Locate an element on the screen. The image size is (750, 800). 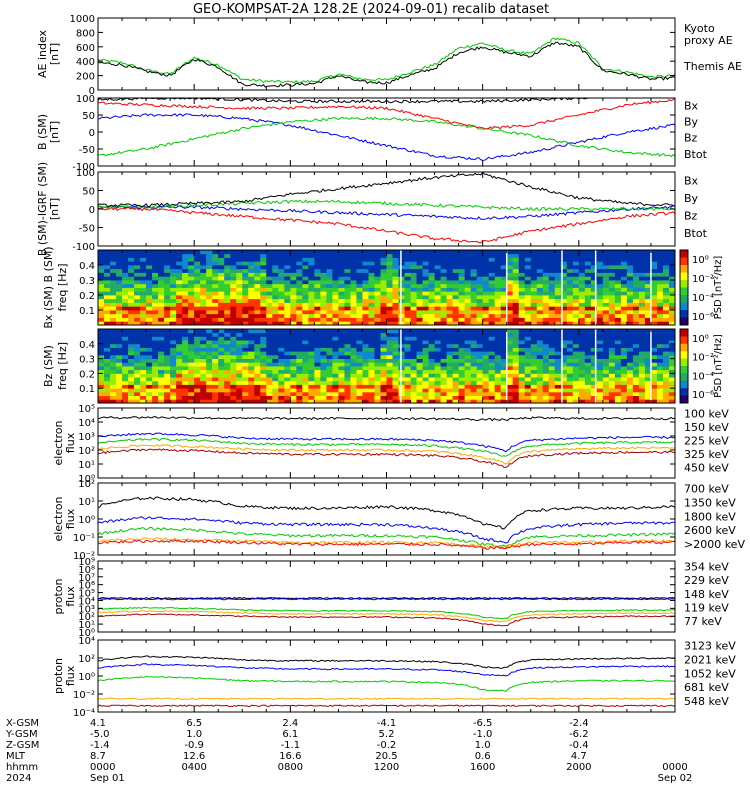
colorbar-segment is located at coordinates (684, 355).